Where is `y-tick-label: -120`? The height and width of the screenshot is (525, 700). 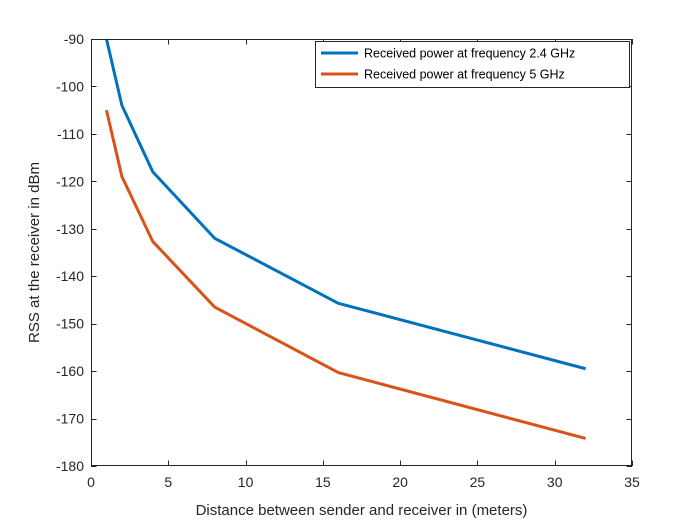 y-tick-label: -120 is located at coordinates (70, 181).